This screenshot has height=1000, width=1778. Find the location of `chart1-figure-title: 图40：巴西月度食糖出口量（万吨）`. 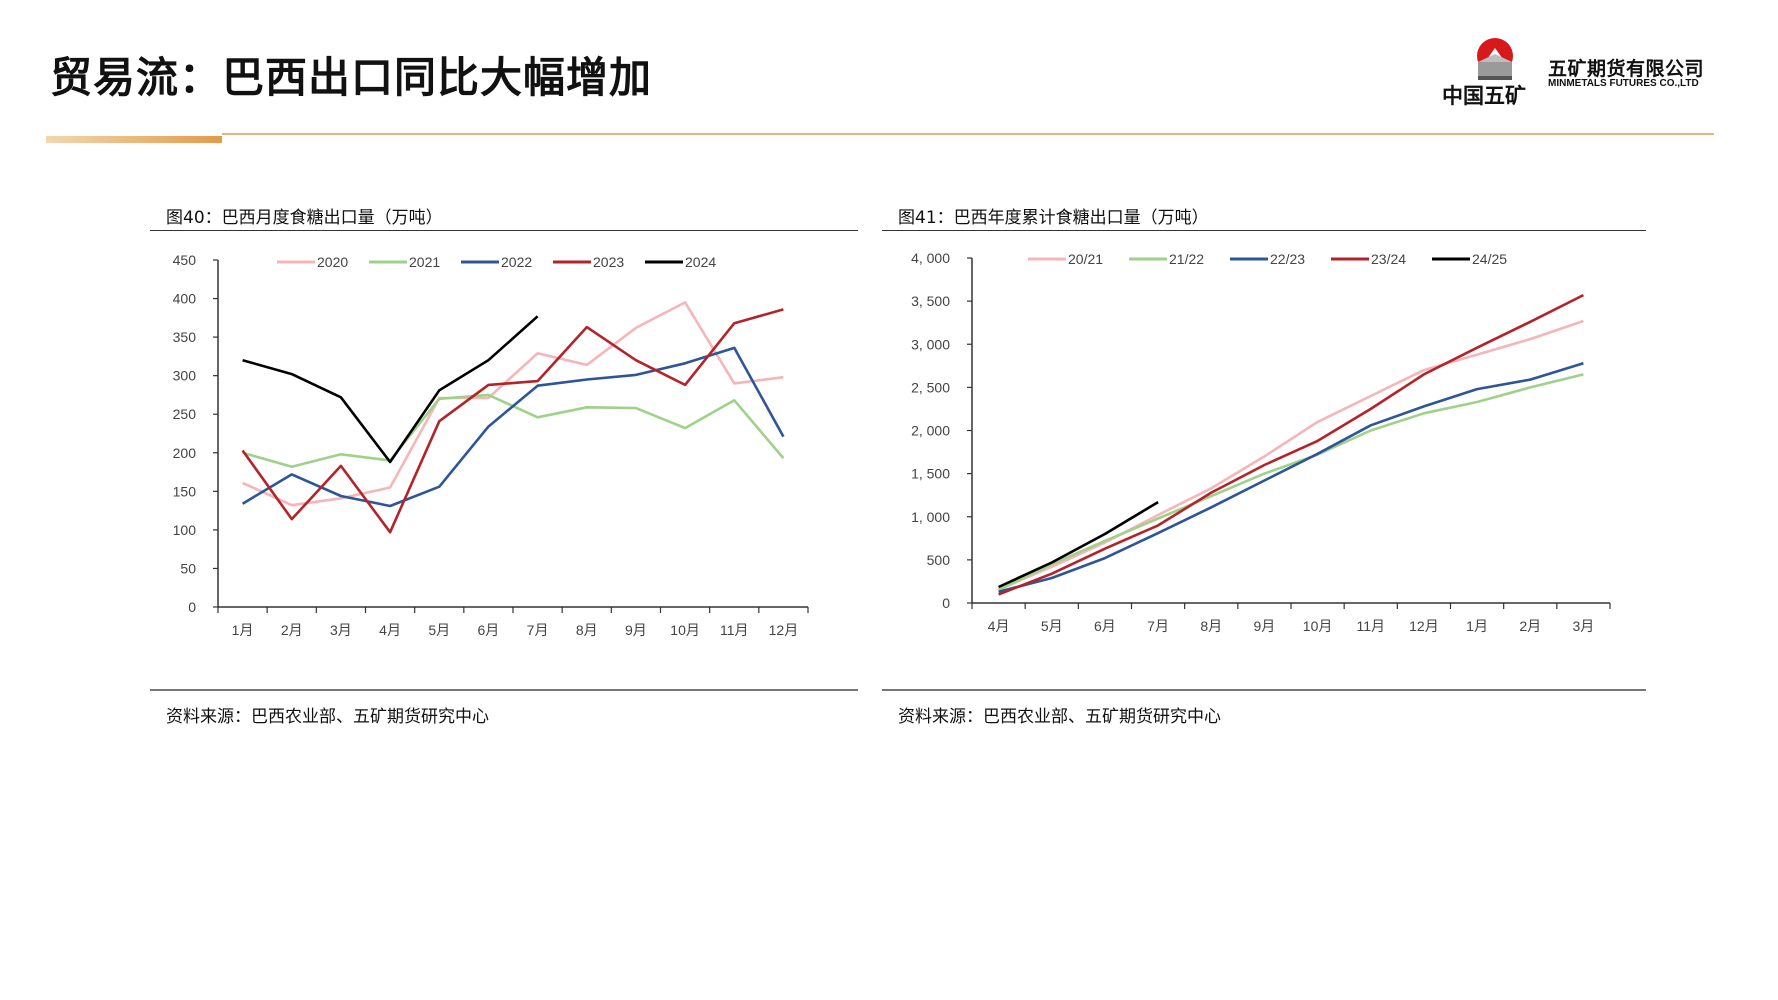

chart1-figure-title: 图40：巴西月度食糖出口量（万吨） is located at coordinates (304, 218).